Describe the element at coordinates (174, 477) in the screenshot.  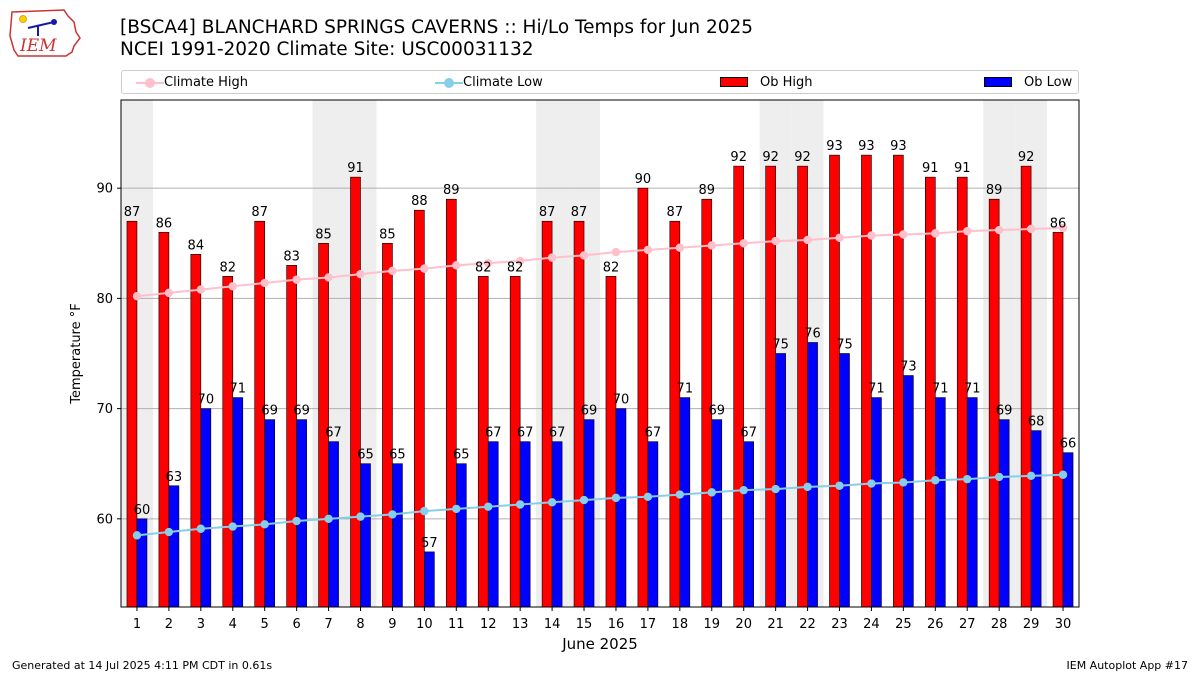
I see `ob-low-label: 63` at that location.